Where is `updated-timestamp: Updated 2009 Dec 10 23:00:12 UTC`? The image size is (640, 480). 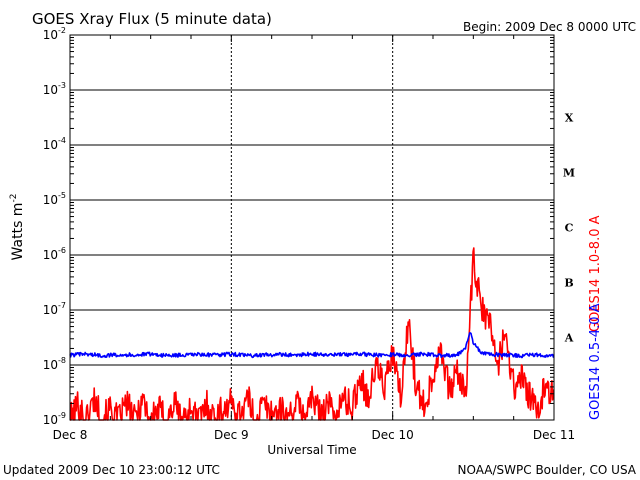 updated-timestamp: Updated 2009 Dec 10 23:00:12 UTC is located at coordinates (111, 470).